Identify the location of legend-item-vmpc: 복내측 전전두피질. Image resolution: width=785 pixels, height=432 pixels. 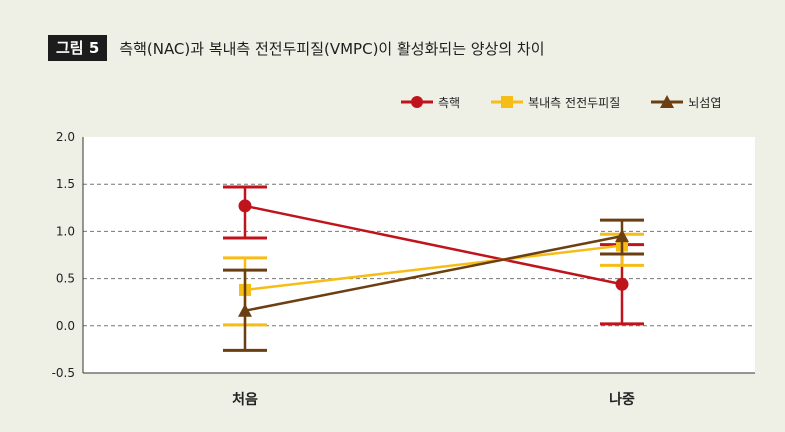
(555, 102).